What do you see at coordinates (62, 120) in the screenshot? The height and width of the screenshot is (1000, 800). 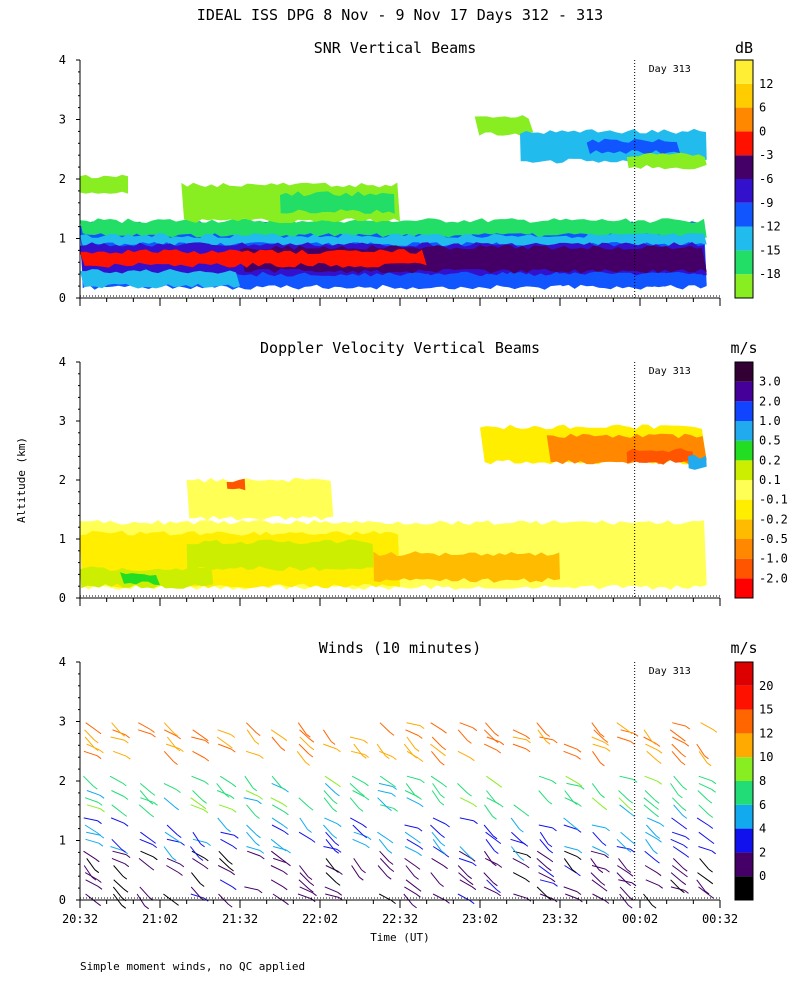 I see `y-tick-label: 3` at bounding box center [62, 120].